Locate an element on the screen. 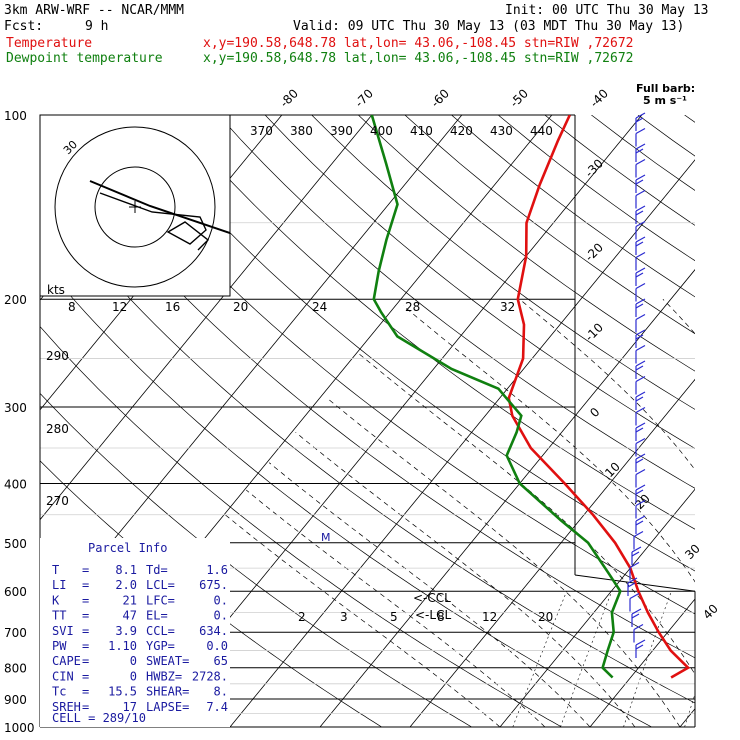 The width and height of the screenshot is (740, 740). parcel-label: SHEAR= is located at coordinates (167, 692).